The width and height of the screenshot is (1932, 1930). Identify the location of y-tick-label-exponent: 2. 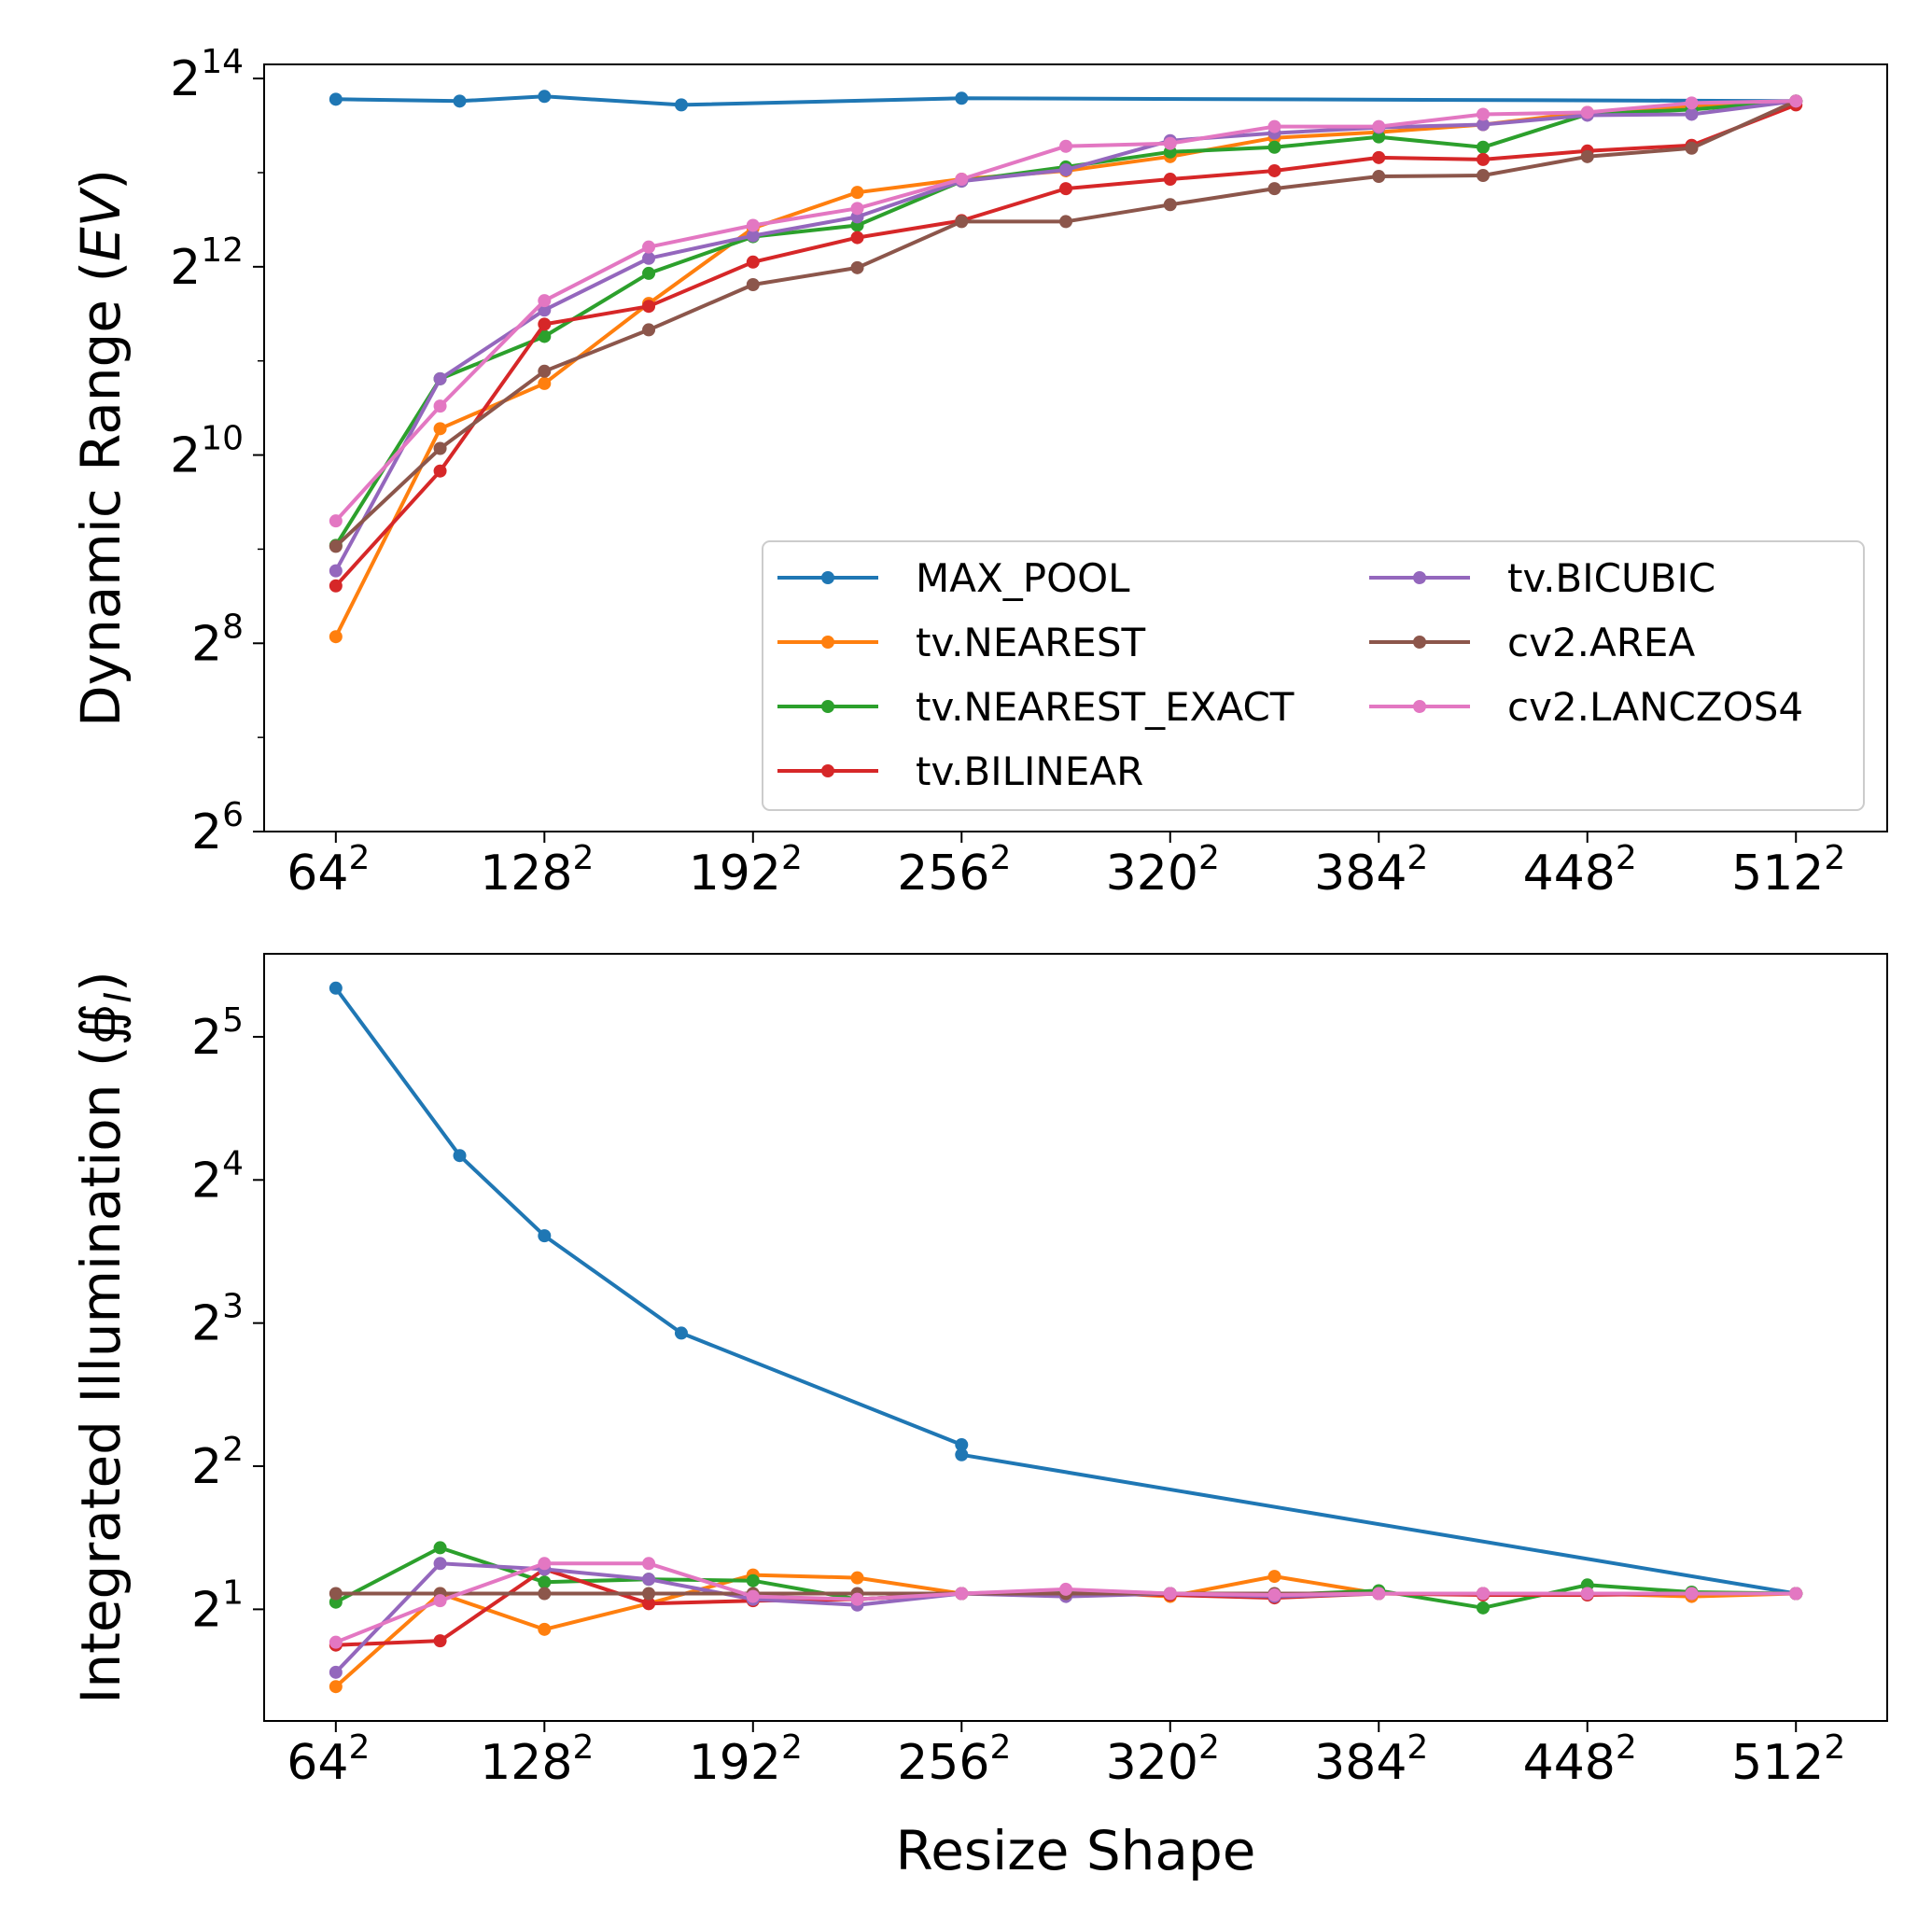
(233, 1450).